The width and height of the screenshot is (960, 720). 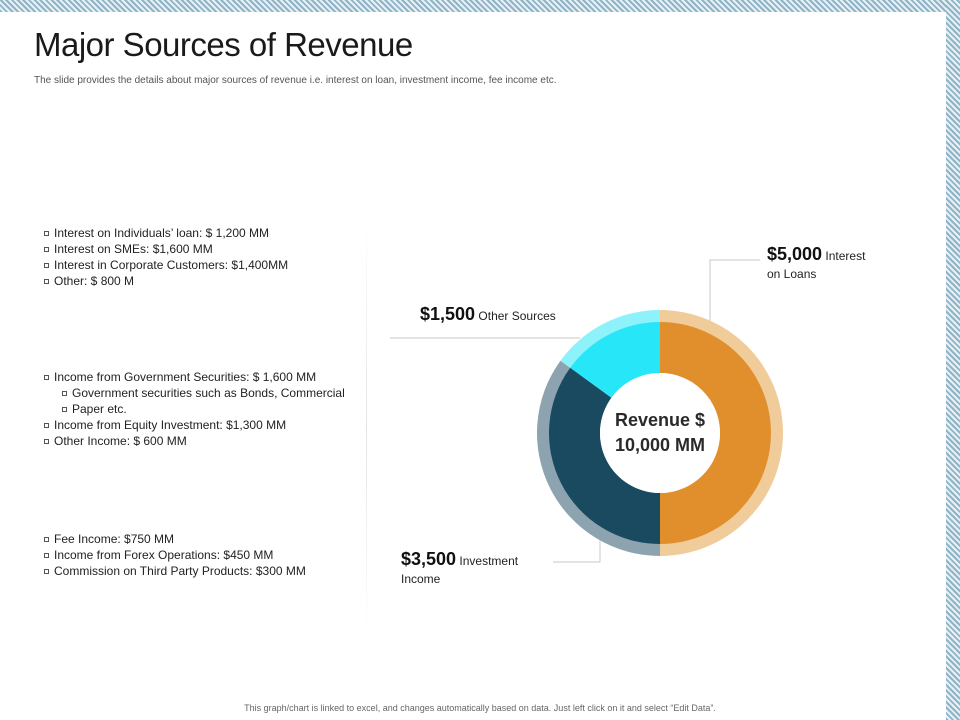 What do you see at coordinates (660, 420) in the screenshot?
I see `center-label-line: Revenue $` at bounding box center [660, 420].